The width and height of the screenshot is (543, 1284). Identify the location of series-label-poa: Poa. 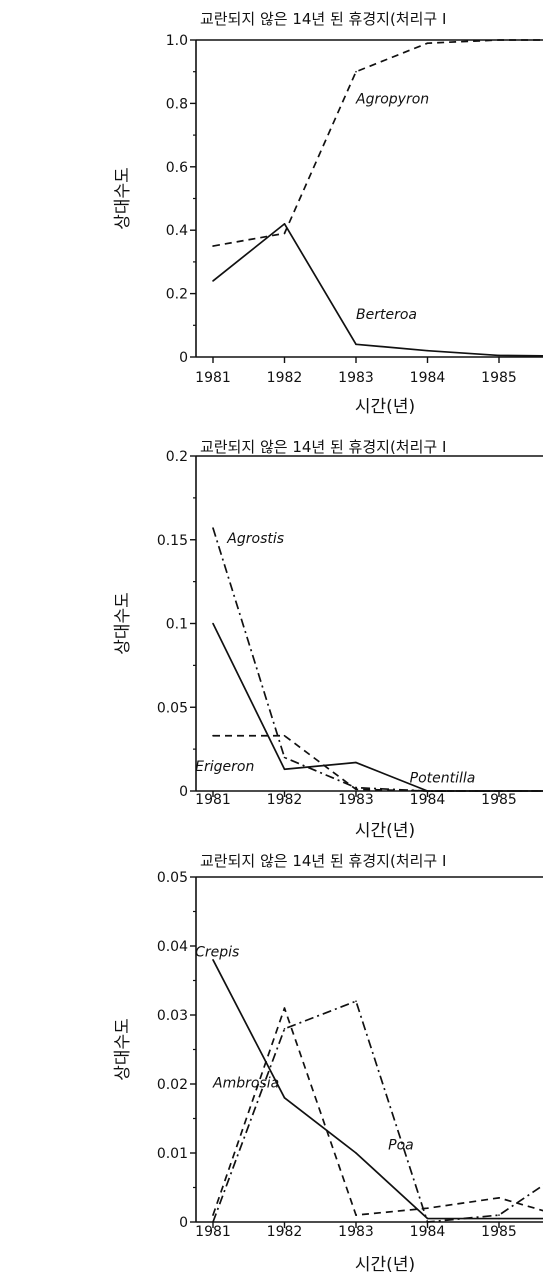
(401, 1146).